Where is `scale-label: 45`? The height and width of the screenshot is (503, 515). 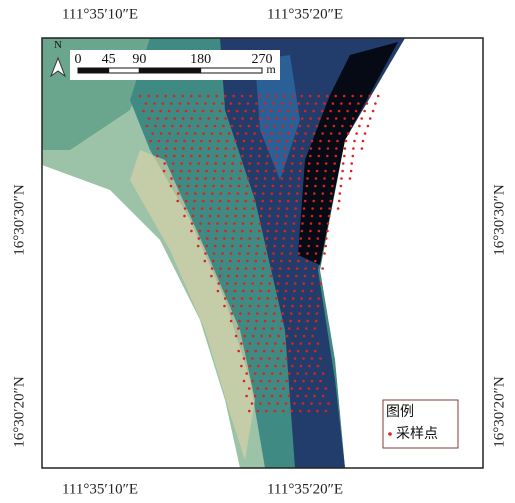
scale-label: 45 is located at coordinates (109, 59).